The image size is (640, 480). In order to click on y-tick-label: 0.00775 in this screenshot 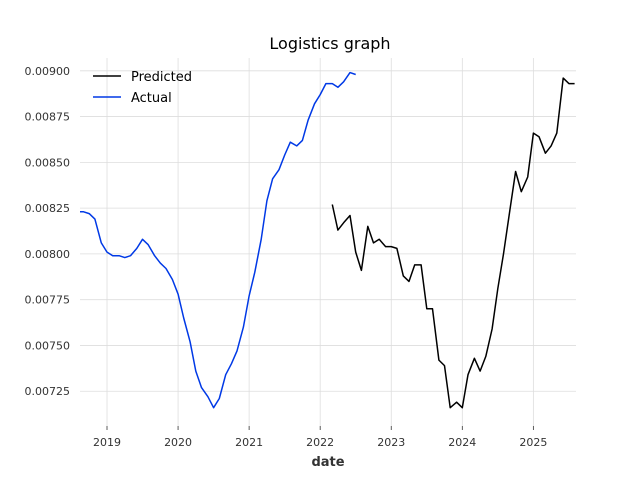, I will do `click(48, 300)`.